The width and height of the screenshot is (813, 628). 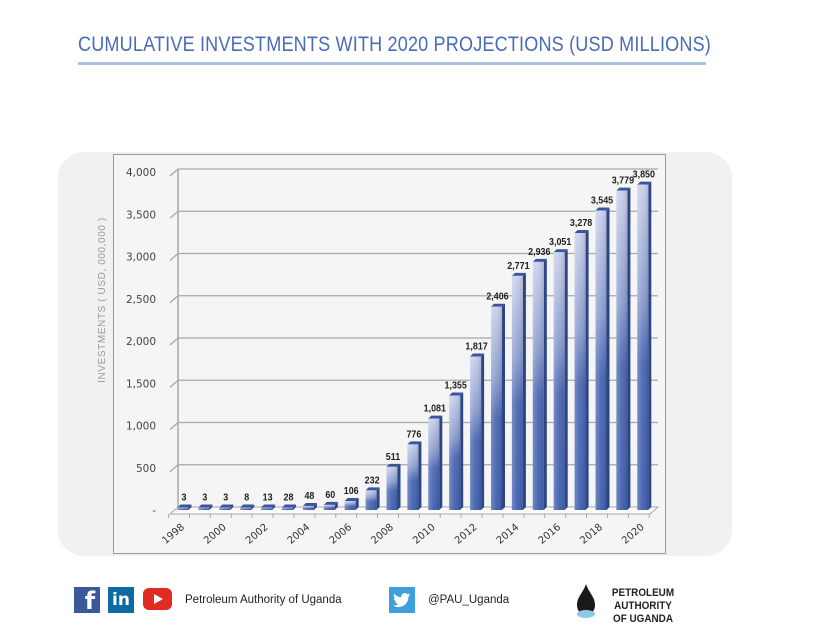 I want to click on y-tick-label: 1,000, so click(x=141, y=427).